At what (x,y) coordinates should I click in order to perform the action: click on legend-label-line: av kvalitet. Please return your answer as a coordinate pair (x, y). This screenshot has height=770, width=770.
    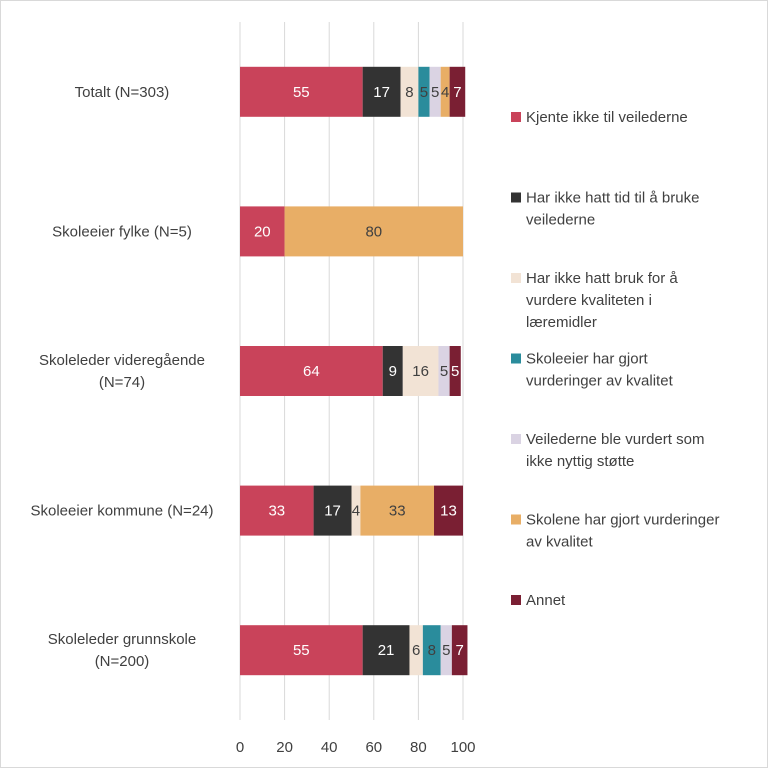
    Looking at the image, I should click on (560, 542).